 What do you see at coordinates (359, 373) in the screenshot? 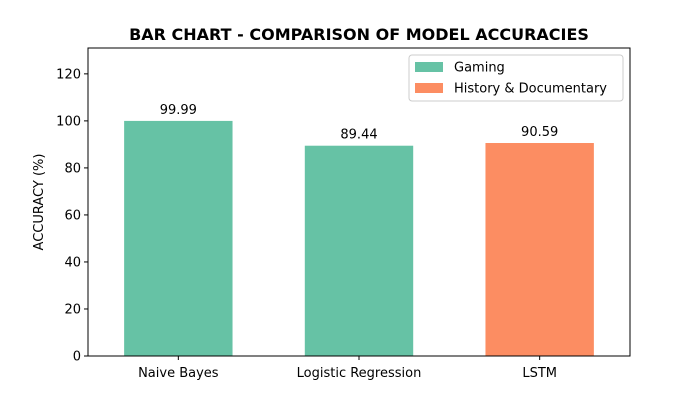
I see `x-tick-label: Logistic Regression` at bounding box center [359, 373].